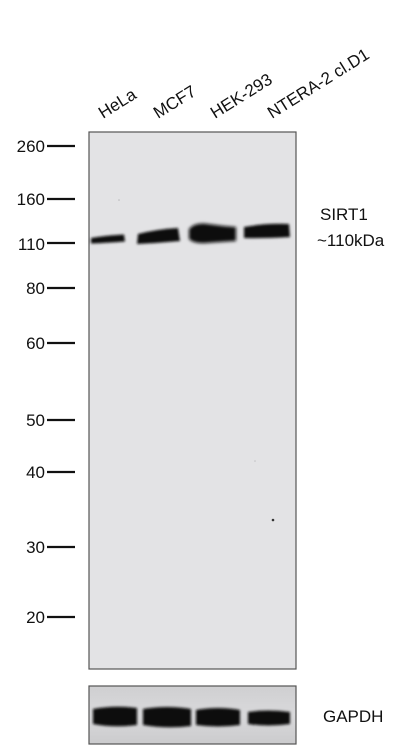 Image resolution: width=411 pixels, height=747 pixels. I want to click on lane-label-ntera-2: NTERA-2 cl.D1, so click(318, 84).